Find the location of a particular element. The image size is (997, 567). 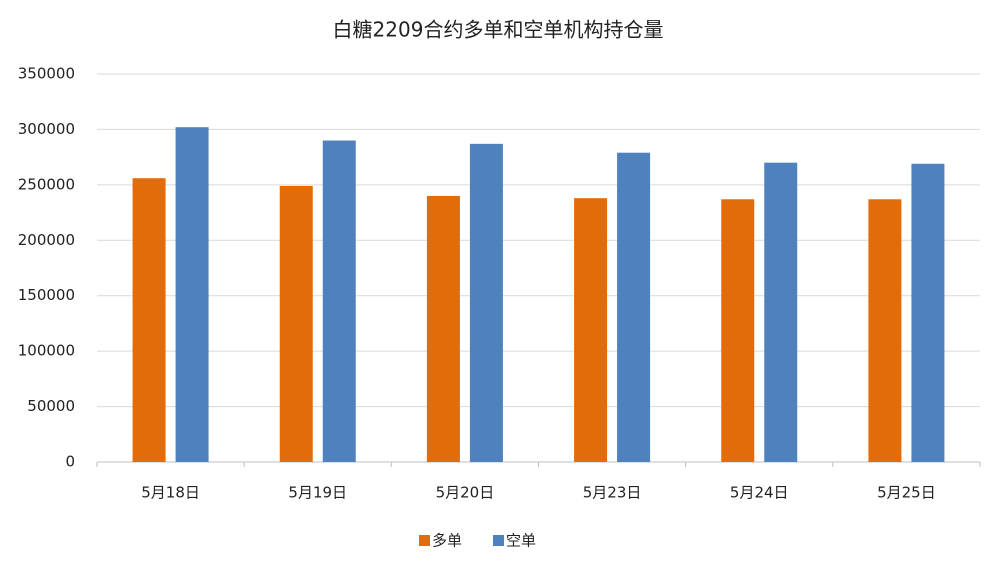

x-tick-label: 5月24日 is located at coordinates (759, 493).